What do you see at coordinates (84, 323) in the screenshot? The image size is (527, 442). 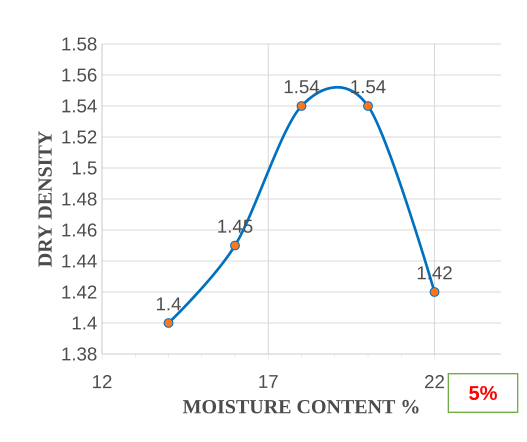 I see `y-tick-label: 1.4` at bounding box center [84, 323].